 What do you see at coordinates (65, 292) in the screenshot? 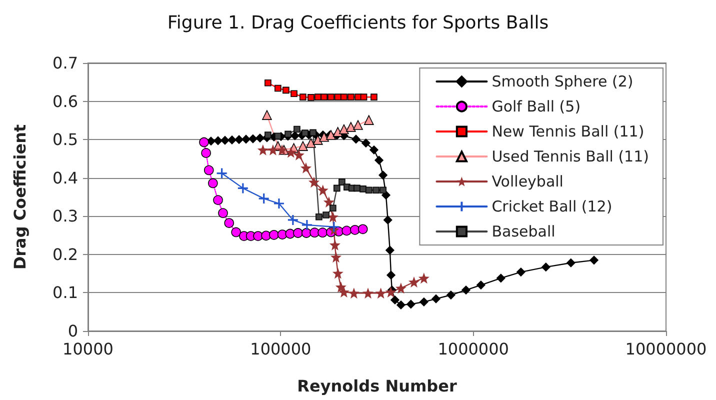
I see `y-tick-label: 0.1` at bounding box center [65, 292].